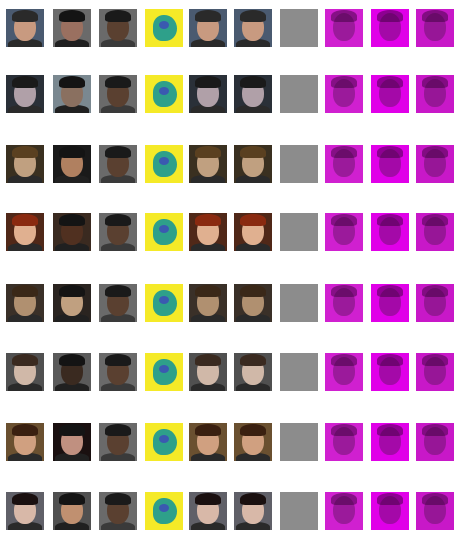 The image size is (460, 538). I want to click on face-tile-r2-c5, so click(208, 94).